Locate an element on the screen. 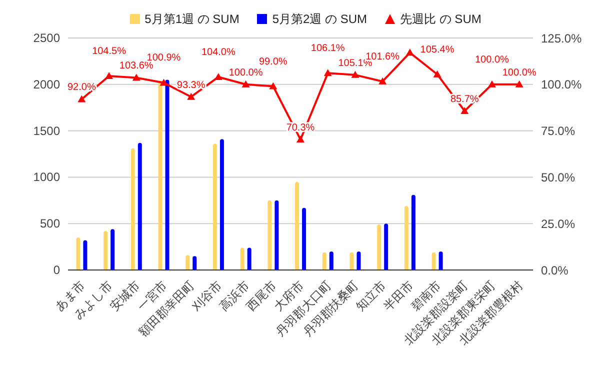 The width and height of the screenshot is (611, 381). y2-tick-label: 25.0% is located at coordinates (558, 223).